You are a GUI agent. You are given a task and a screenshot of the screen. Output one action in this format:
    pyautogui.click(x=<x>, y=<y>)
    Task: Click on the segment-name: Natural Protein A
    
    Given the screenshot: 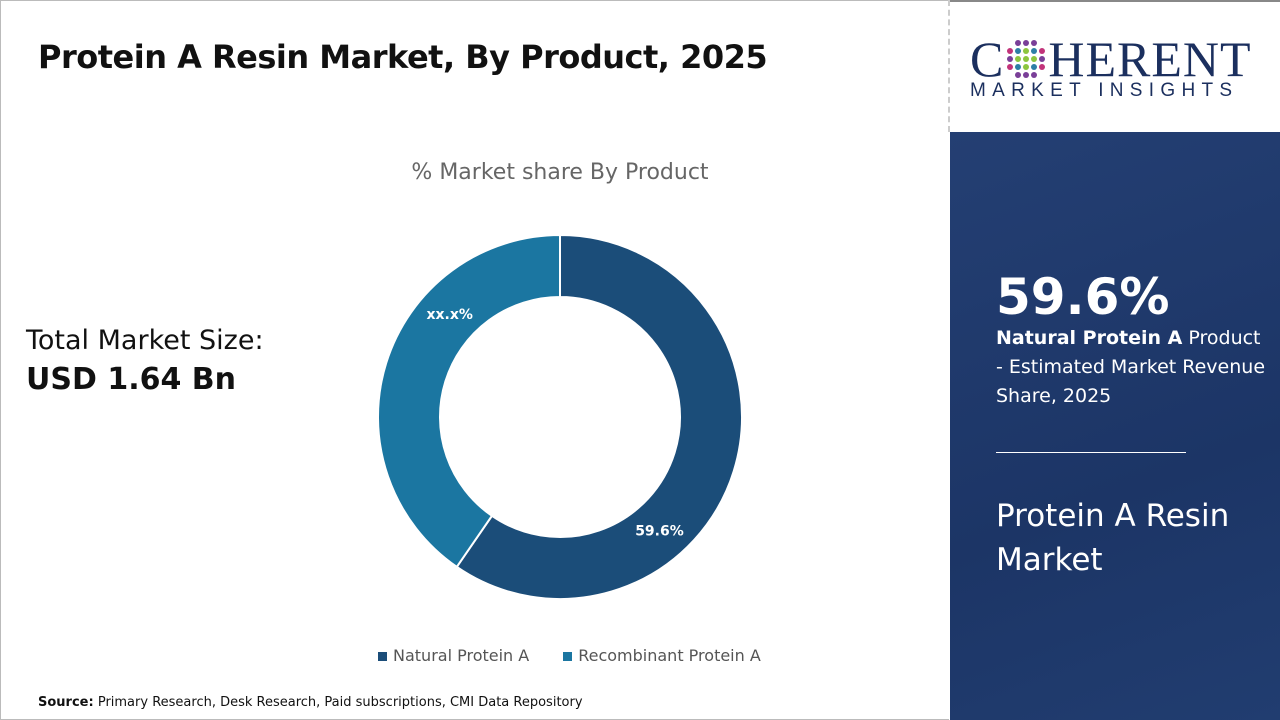 What is the action you would take?
    pyautogui.click(x=1089, y=338)
    